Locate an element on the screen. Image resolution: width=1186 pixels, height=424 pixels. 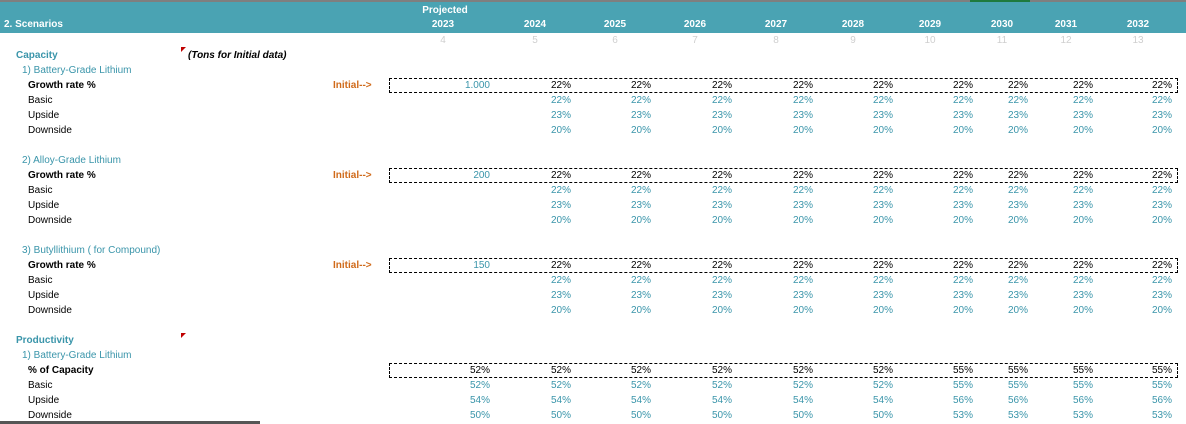
initial-value-cell: 150 is located at coordinates (481, 265).